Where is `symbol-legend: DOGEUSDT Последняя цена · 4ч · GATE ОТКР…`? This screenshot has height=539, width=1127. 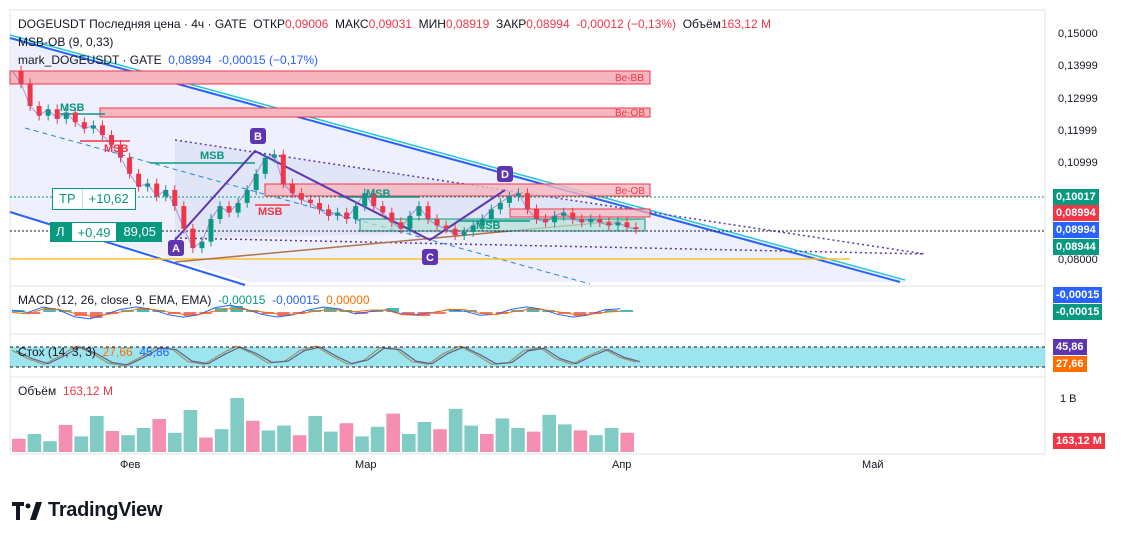 symbol-legend: DOGEUSDT Последняя цена · 4ч · GATE ОТКР… is located at coordinates (394, 24).